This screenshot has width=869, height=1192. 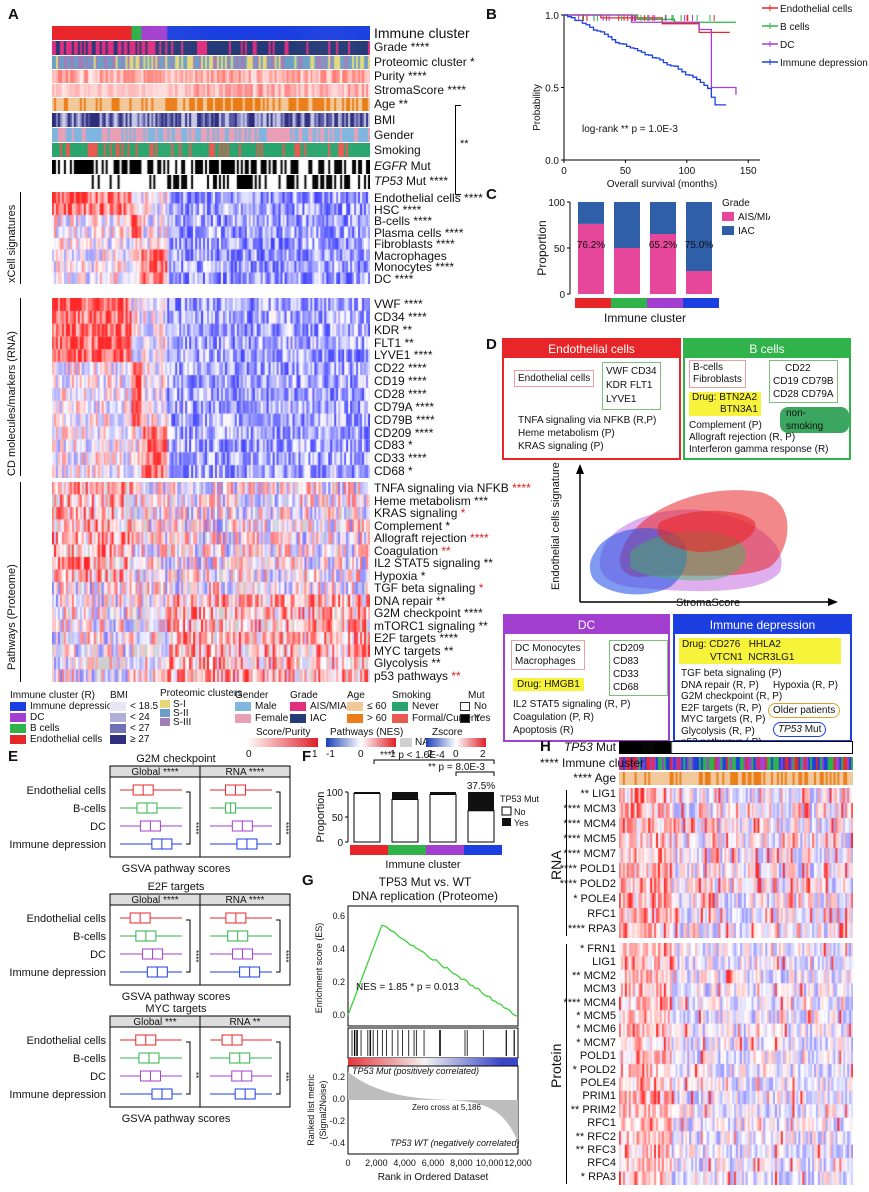 What do you see at coordinates (598, 794) in the screenshot?
I see `rna-row-label: ** LIG1` at bounding box center [598, 794].